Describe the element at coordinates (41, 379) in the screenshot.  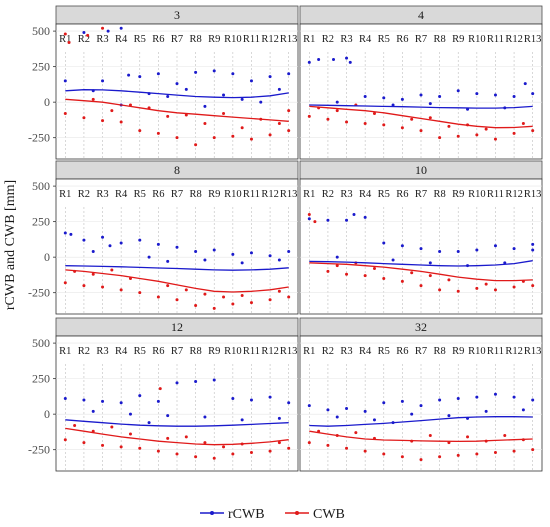
I see `y-tick-label: 250` at that location.